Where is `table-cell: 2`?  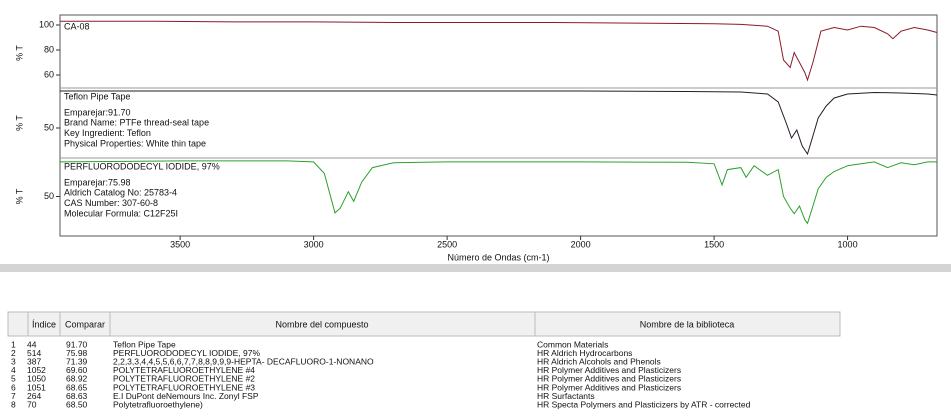 table-cell: 2 is located at coordinates (13, 353).